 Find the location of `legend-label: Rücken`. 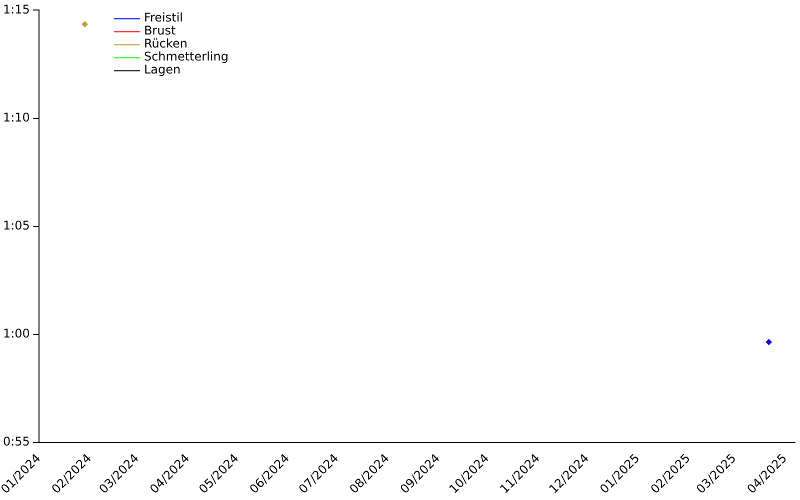

legend-label: Rücken is located at coordinates (166, 43).